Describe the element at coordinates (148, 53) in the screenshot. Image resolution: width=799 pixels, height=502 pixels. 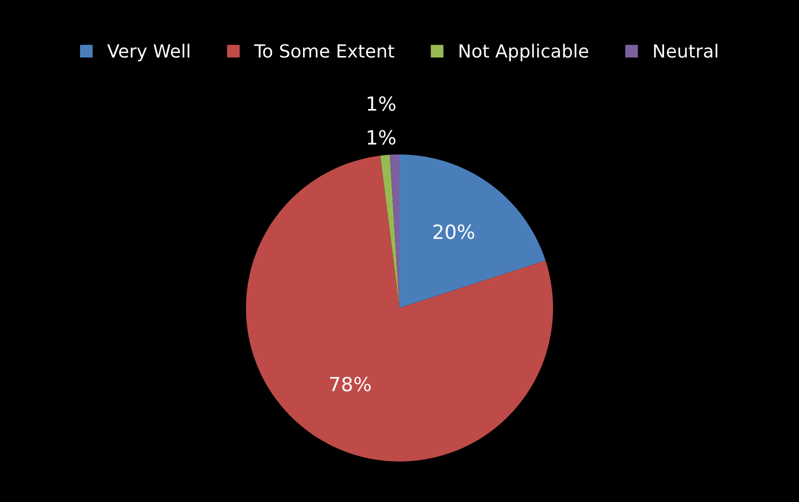
I see `legend-label: Very Well` at that location.